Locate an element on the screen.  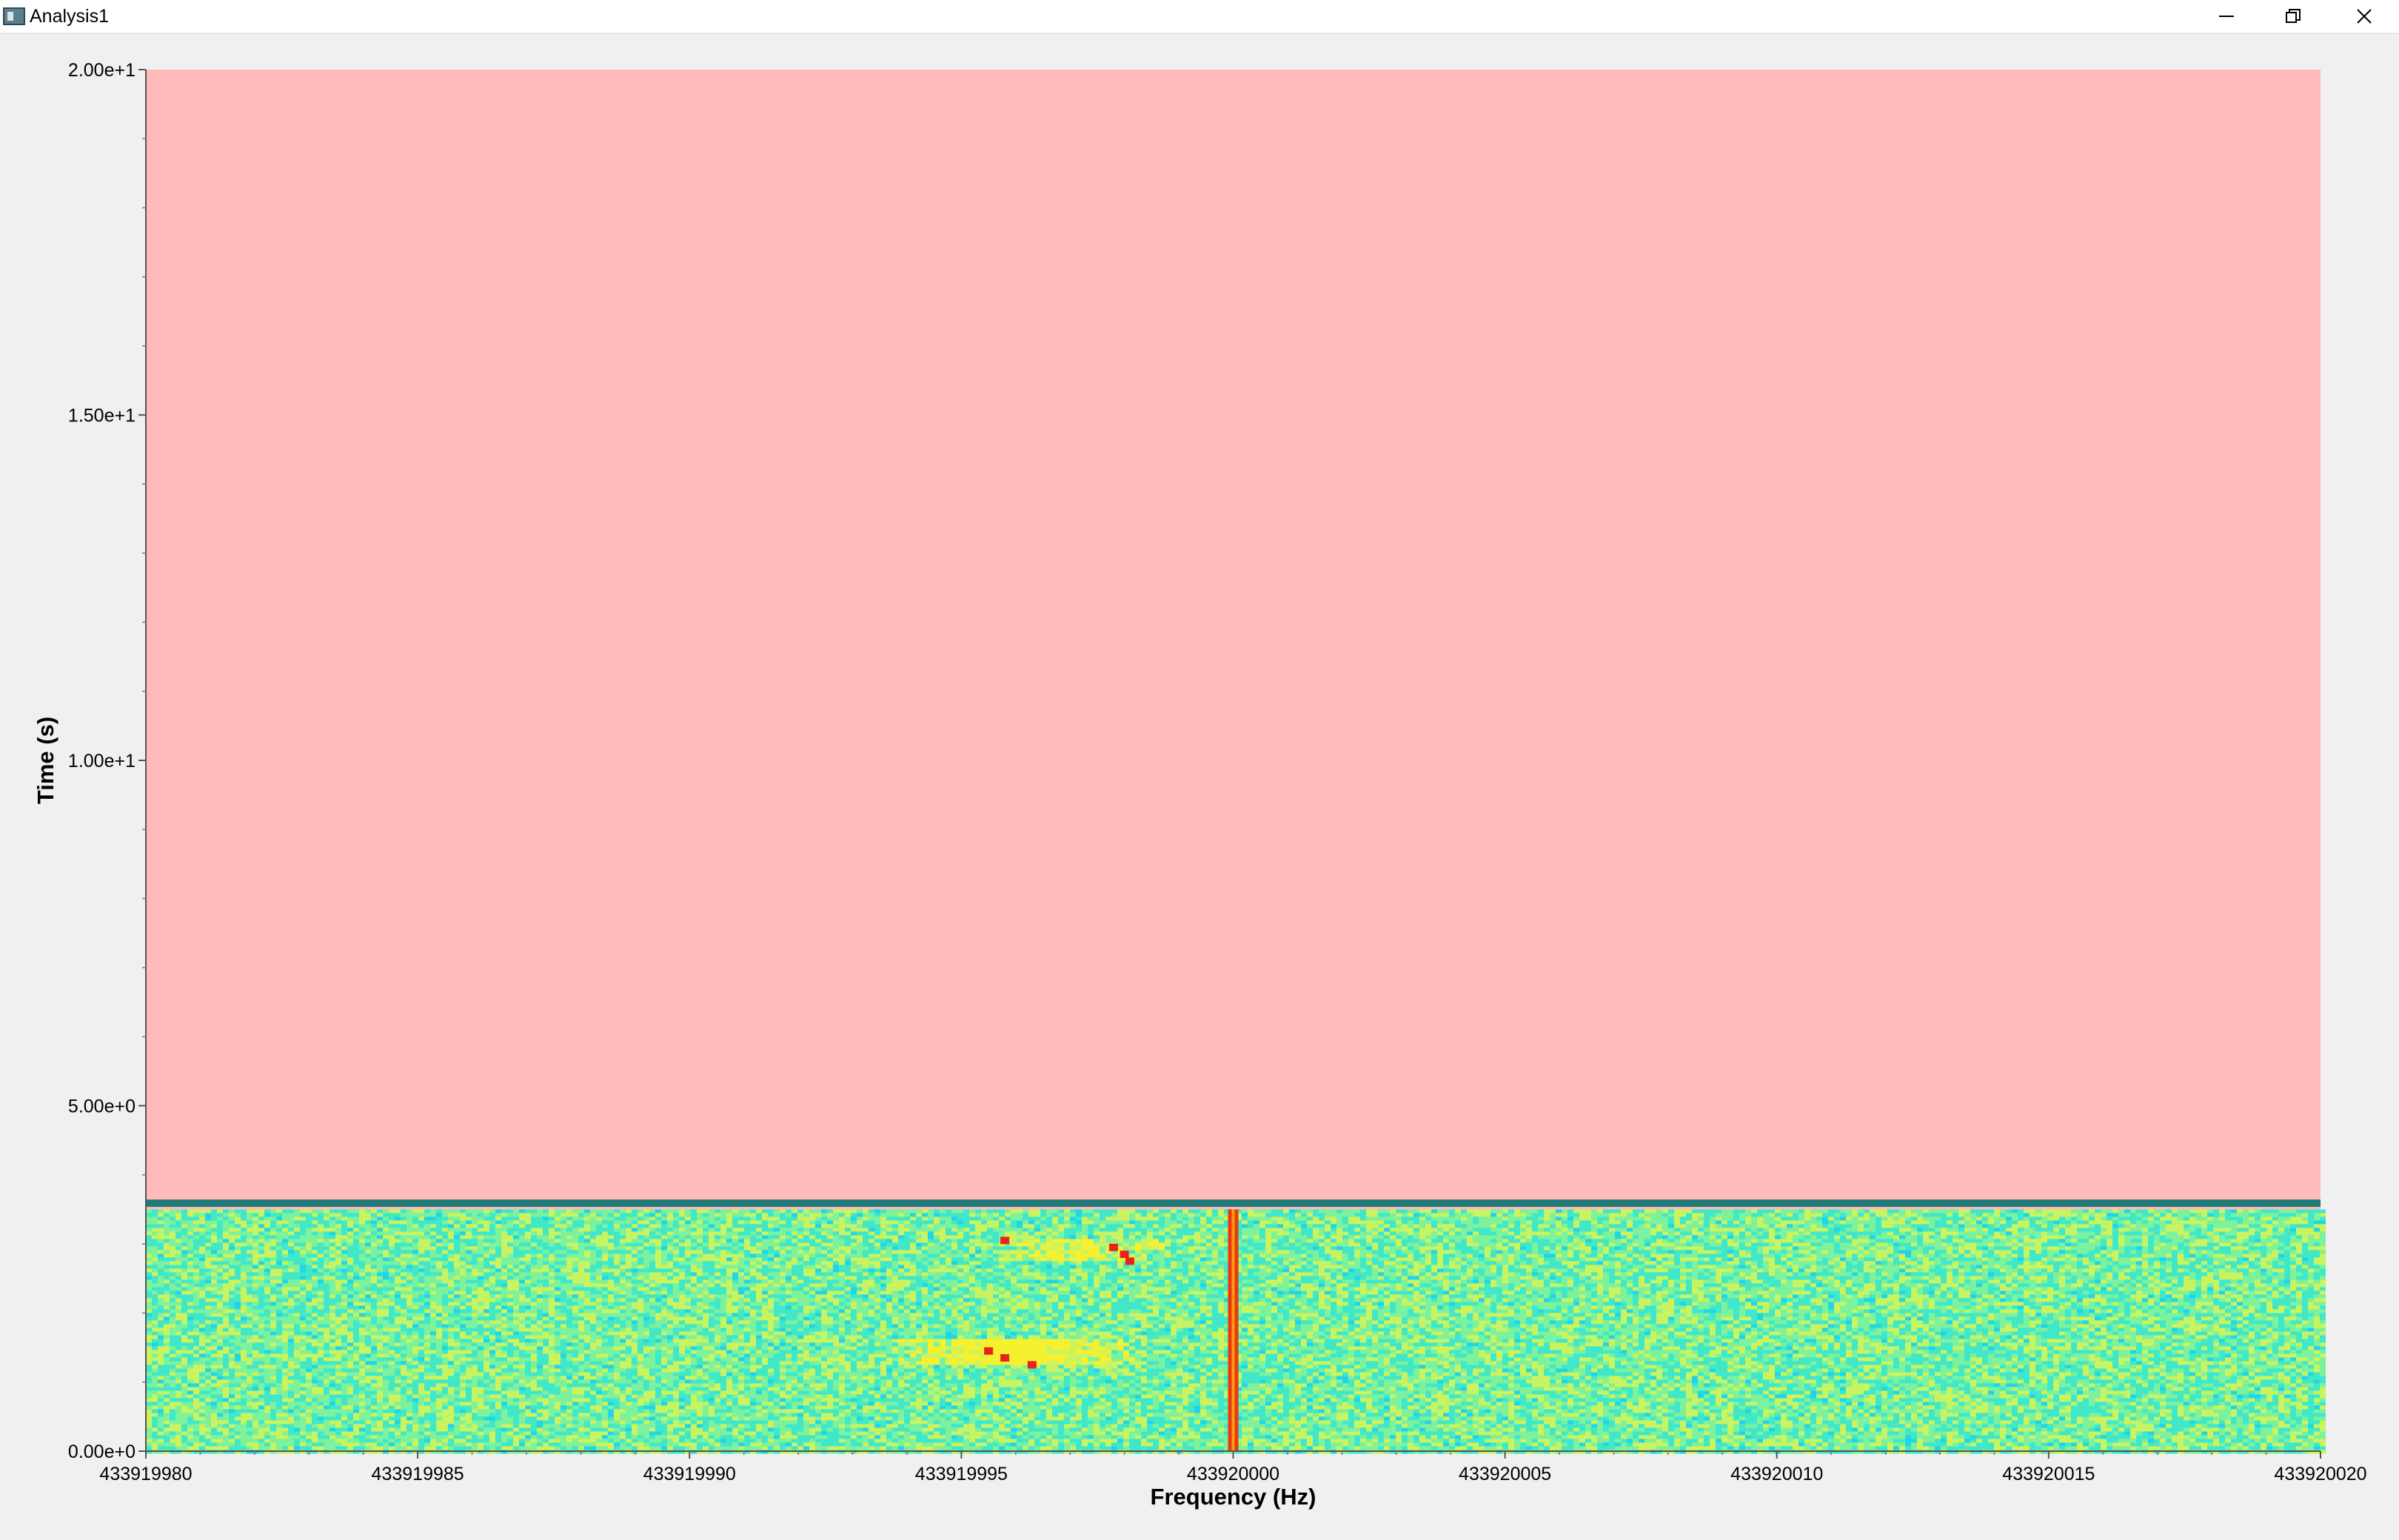
y-axis-title: Time (s) is located at coordinates (45, 761).